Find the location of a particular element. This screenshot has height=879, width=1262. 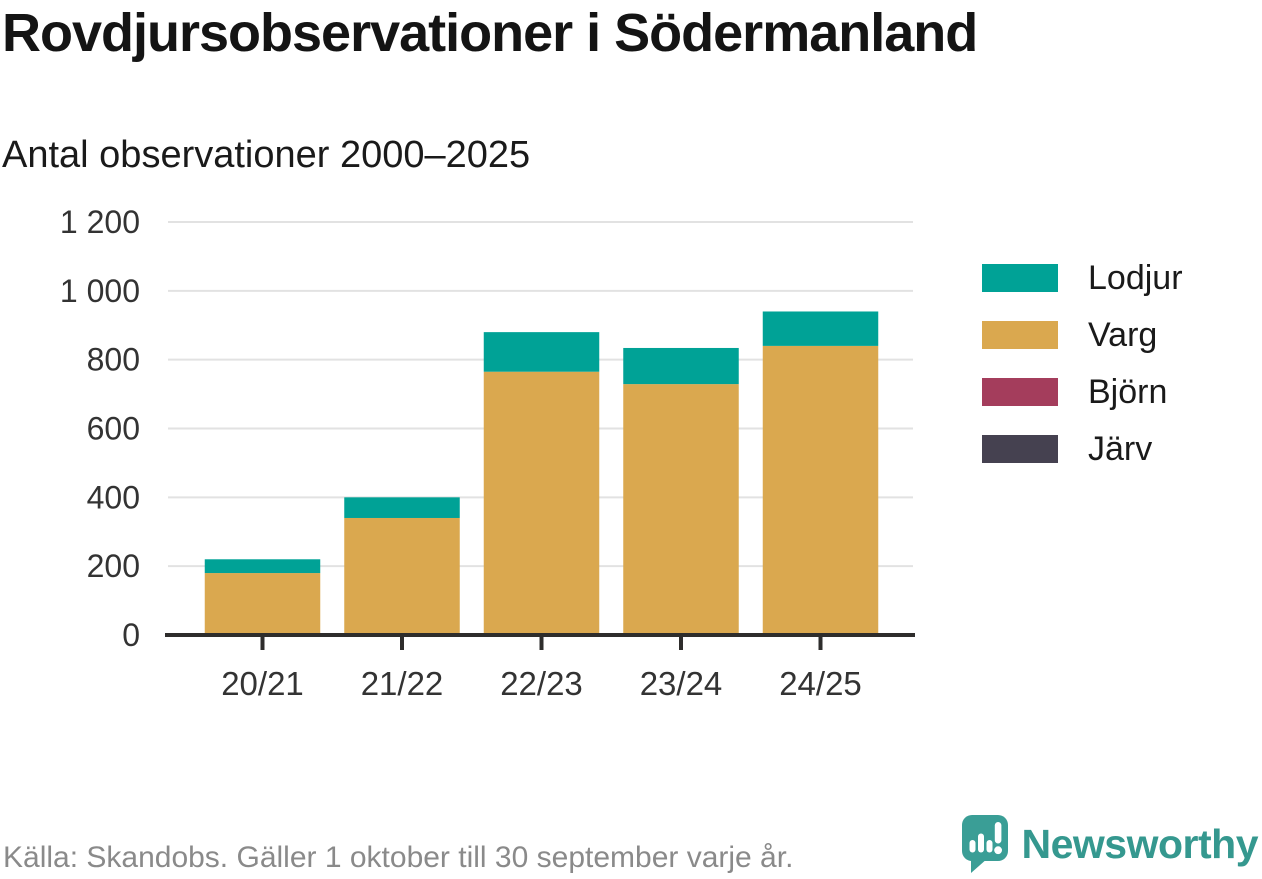

x-tick-label: 22/23 is located at coordinates (541, 683).